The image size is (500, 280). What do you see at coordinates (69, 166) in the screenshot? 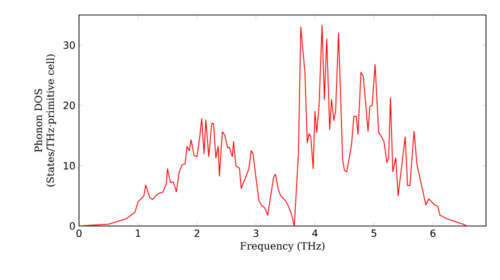
I see `y-tick-label: 10` at bounding box center [69, 166].